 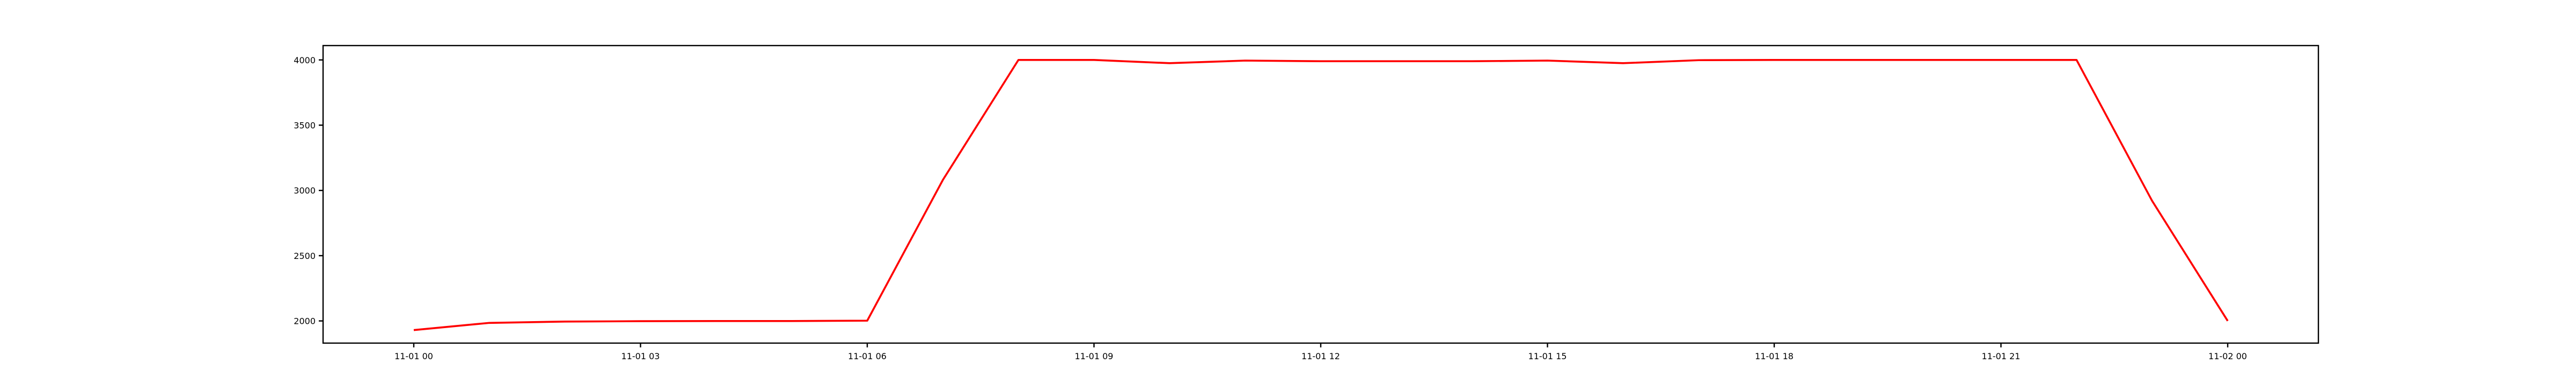 I want to click on x-tick-label: 11-01 06, so click(x=867, y=356).